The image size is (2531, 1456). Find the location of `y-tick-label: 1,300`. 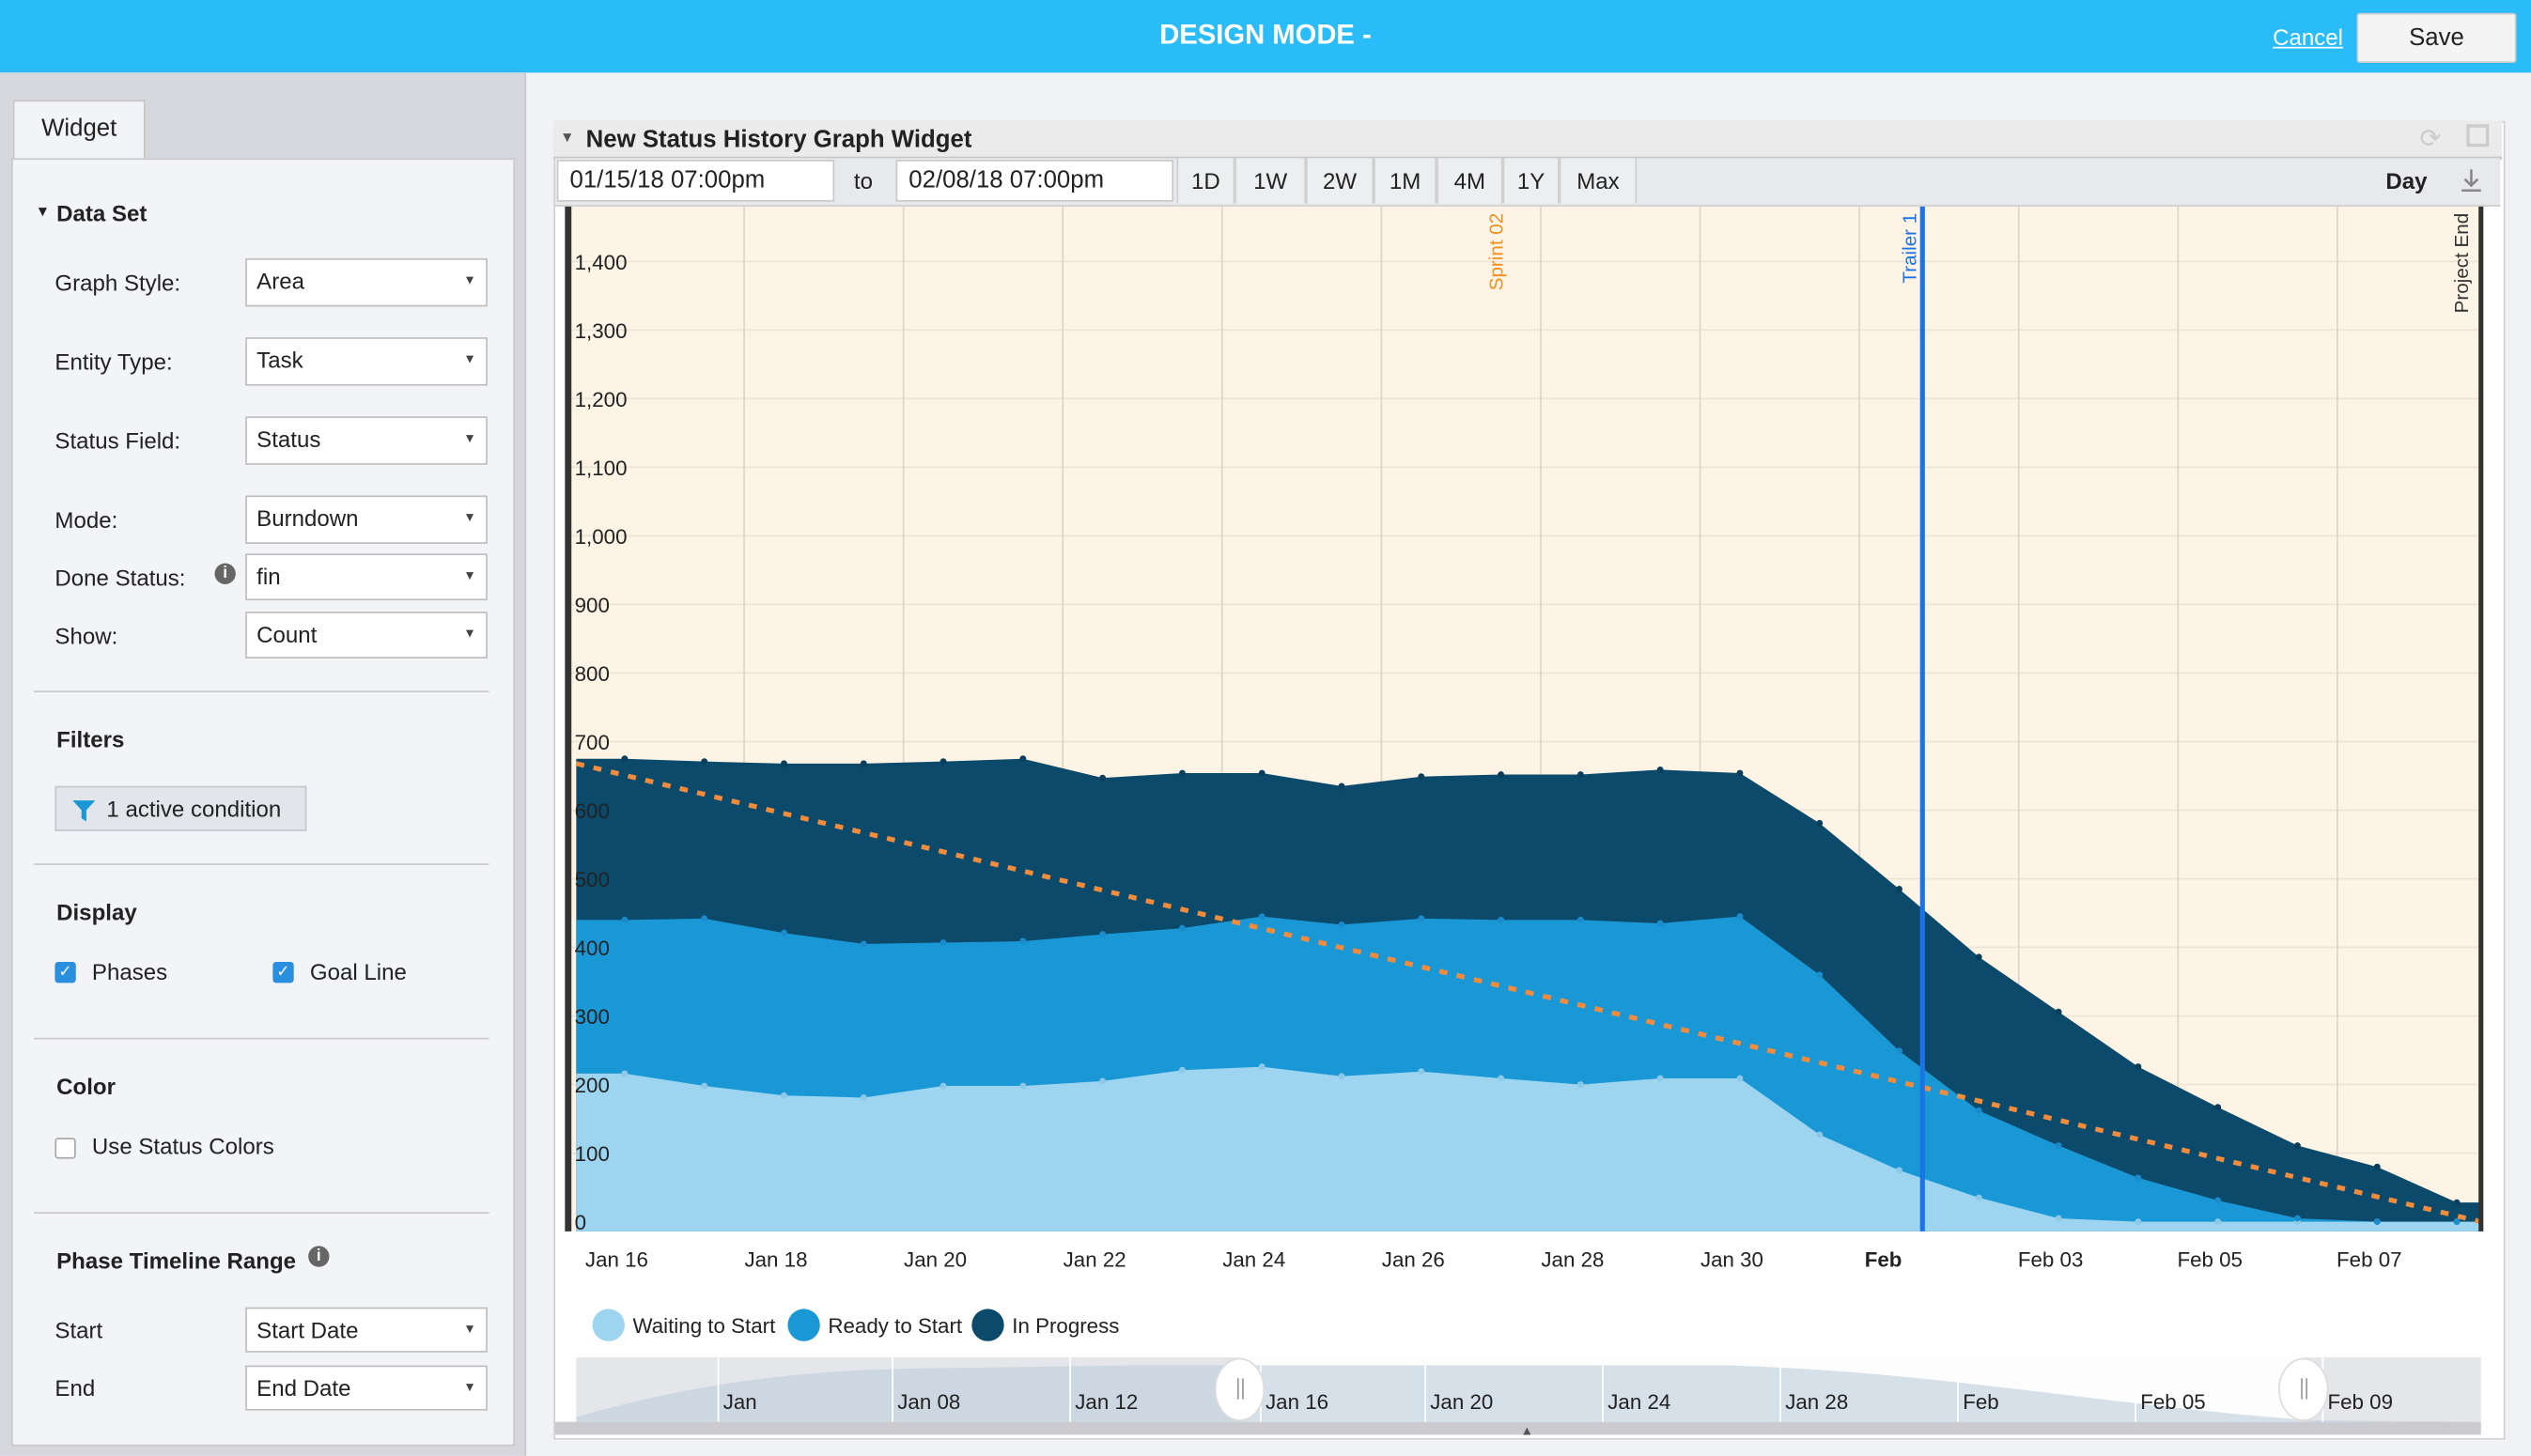

y-tick-label: 1,300 is located at coordinates (601, 331).